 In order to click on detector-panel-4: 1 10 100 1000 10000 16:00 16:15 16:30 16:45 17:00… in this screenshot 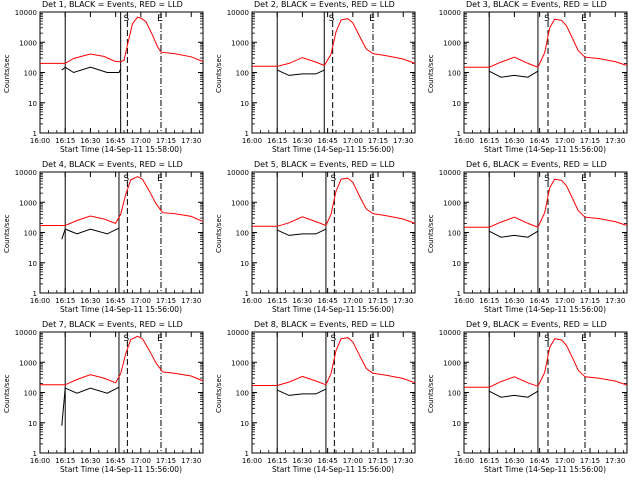, I will do `click(106, 240)`.